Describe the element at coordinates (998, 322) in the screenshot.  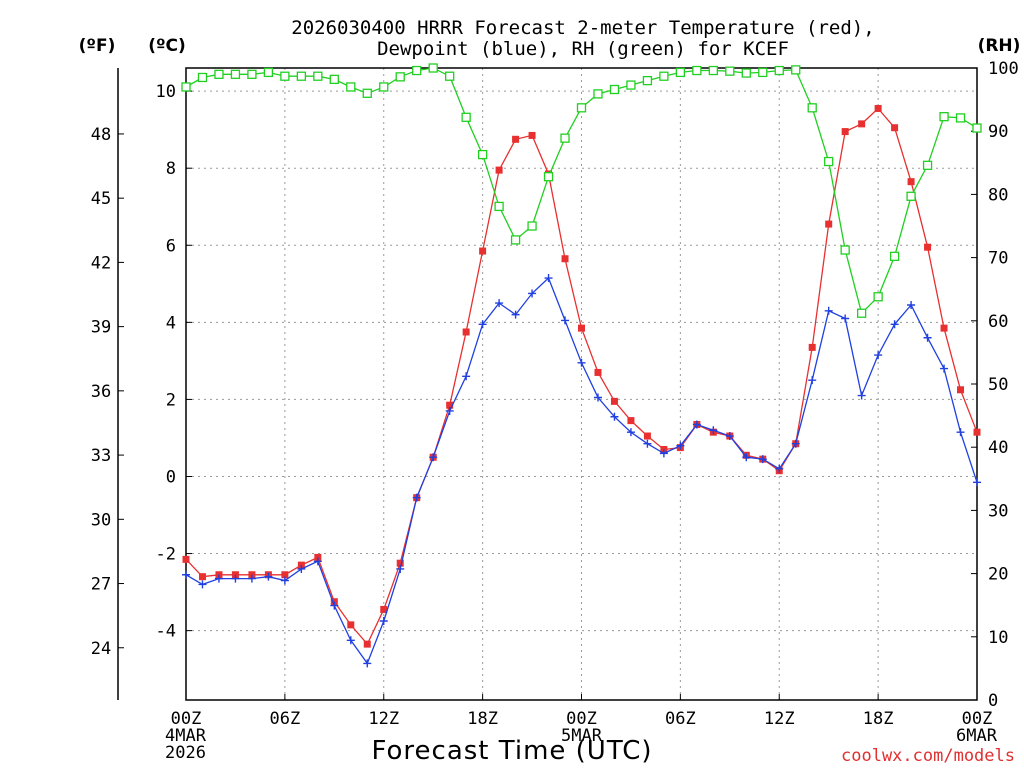
I see `rh-tick-label: 60` at that location.